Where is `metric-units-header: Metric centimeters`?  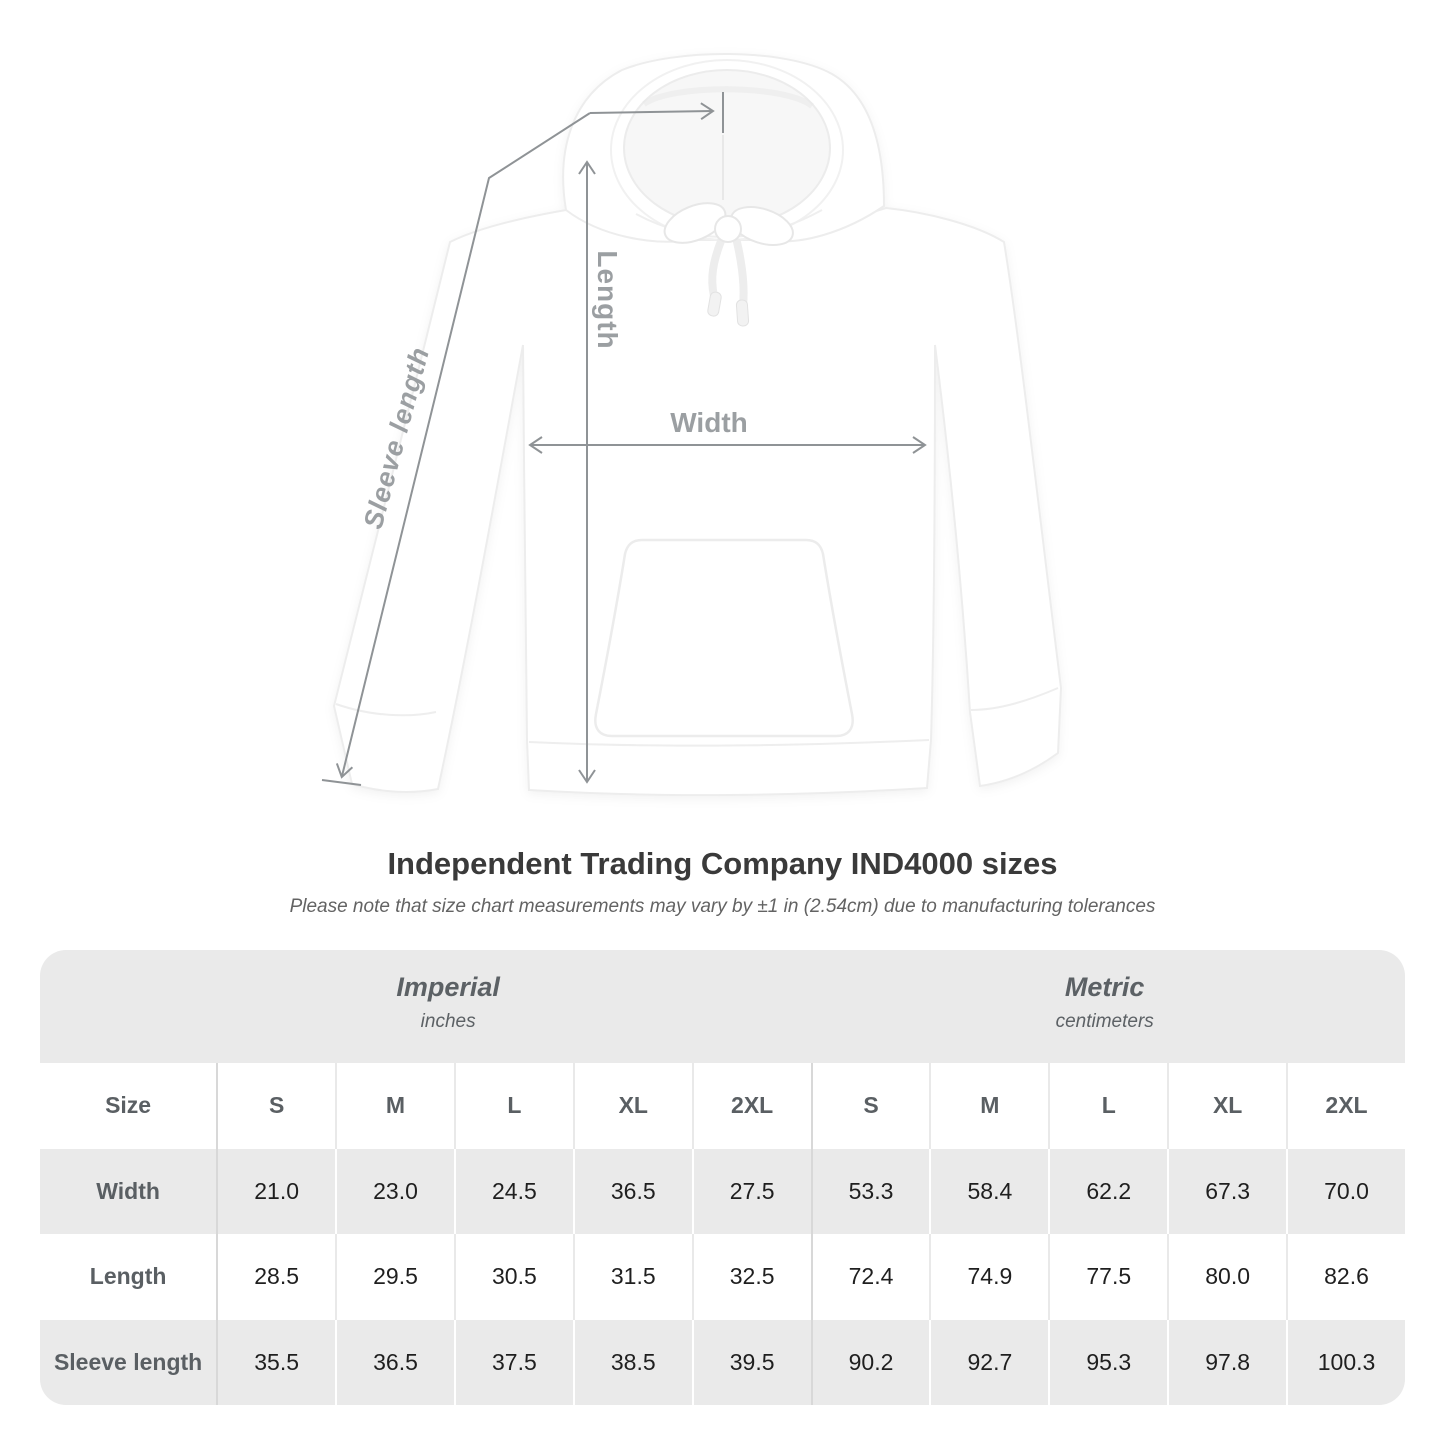 metric-units-header: Metric centimeters is located at coordinates (1105, 1002).